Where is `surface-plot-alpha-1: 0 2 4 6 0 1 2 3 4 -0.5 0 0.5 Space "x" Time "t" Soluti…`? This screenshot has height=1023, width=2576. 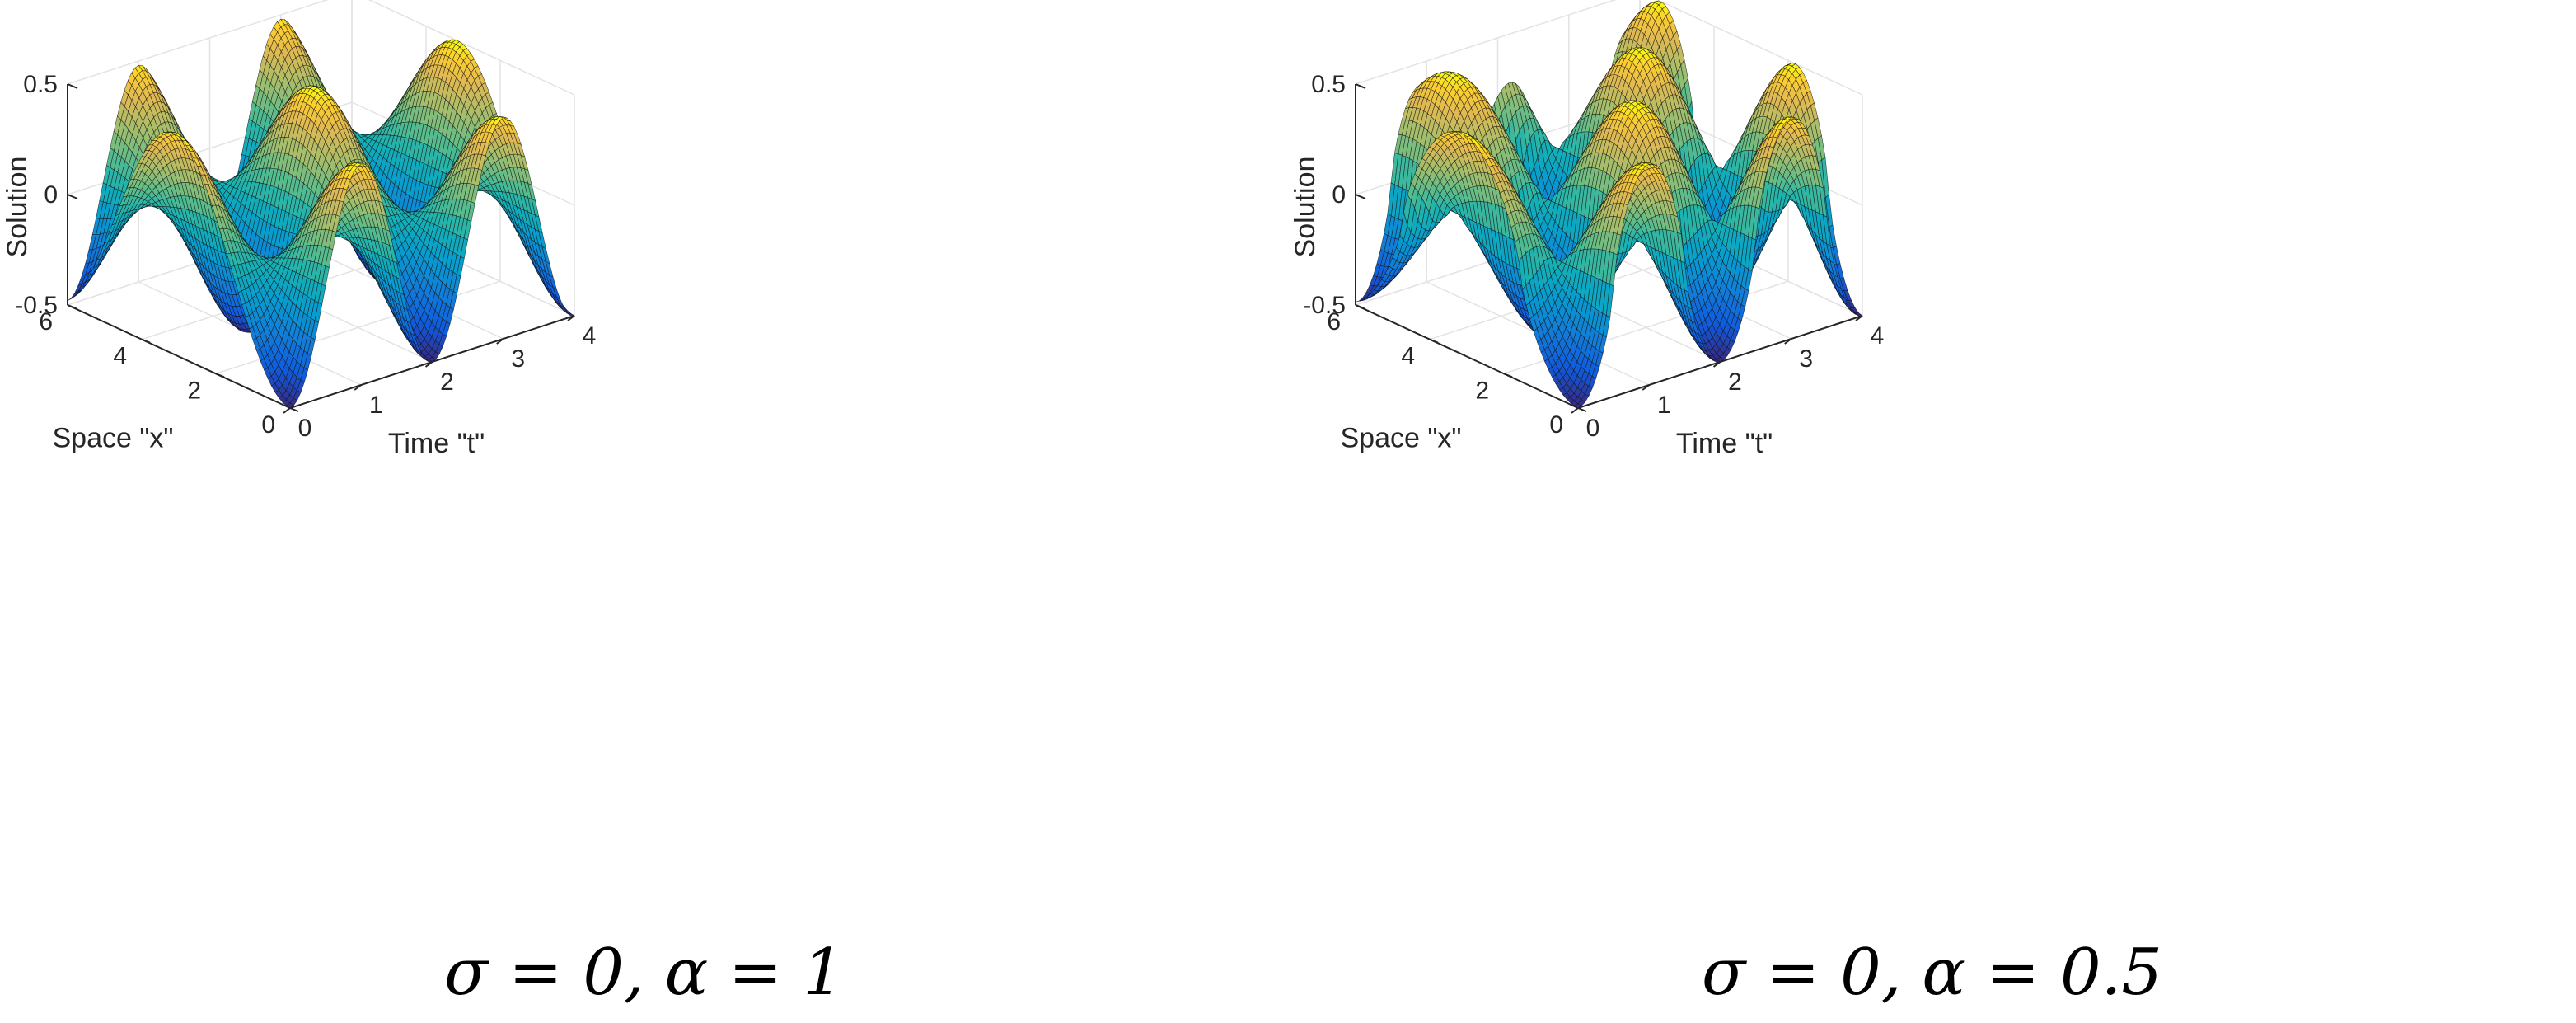 surface-plot-alpha-1: 0 2 4 6 0 1 2 3 4 -0.5 0 0.5 Space "x" Time "t" Soluti… is located at coordinates (299, 229).